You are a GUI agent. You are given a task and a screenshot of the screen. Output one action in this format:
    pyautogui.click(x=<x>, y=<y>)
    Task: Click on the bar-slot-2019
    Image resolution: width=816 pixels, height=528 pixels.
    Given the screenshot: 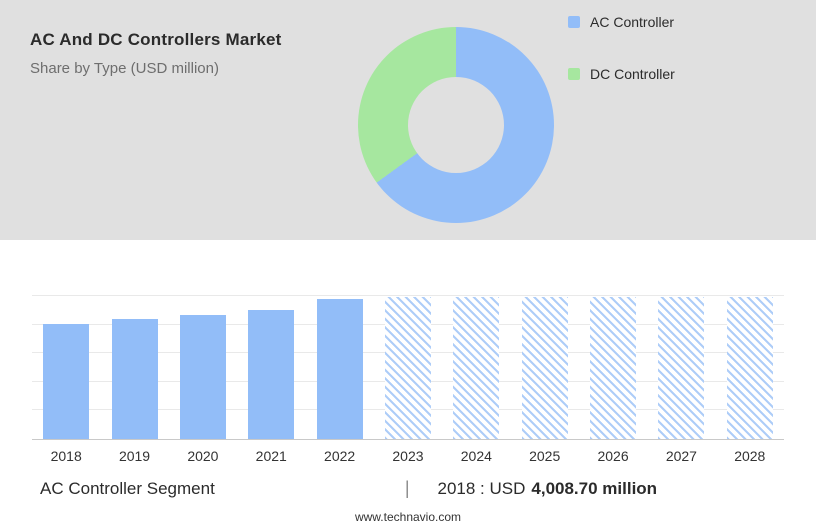 What is the action you would take?
    pyautogui.click(x=134, y=367)
    